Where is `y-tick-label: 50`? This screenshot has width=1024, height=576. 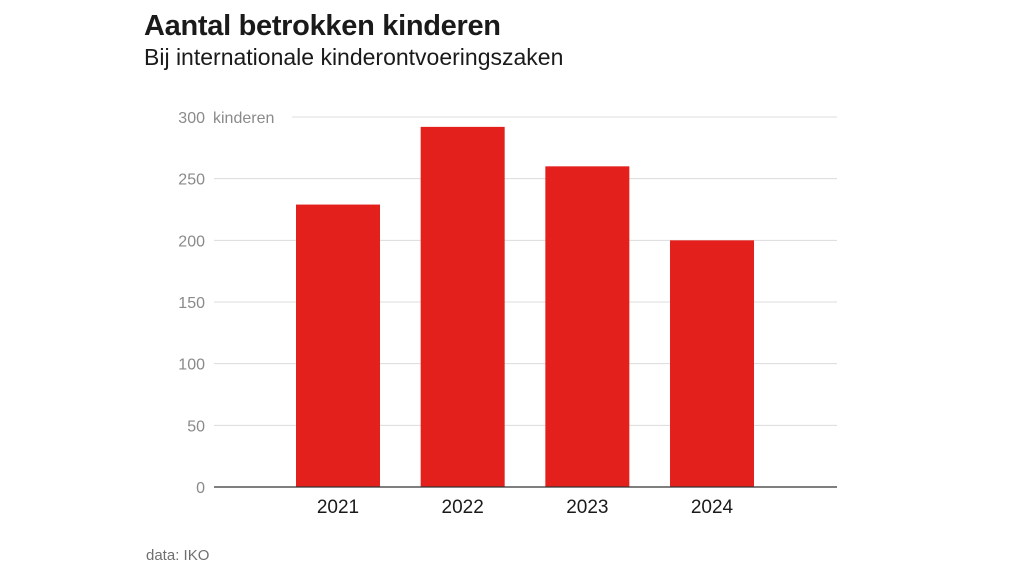 y-tick-label: 50 is located at coordinates (196, 426).